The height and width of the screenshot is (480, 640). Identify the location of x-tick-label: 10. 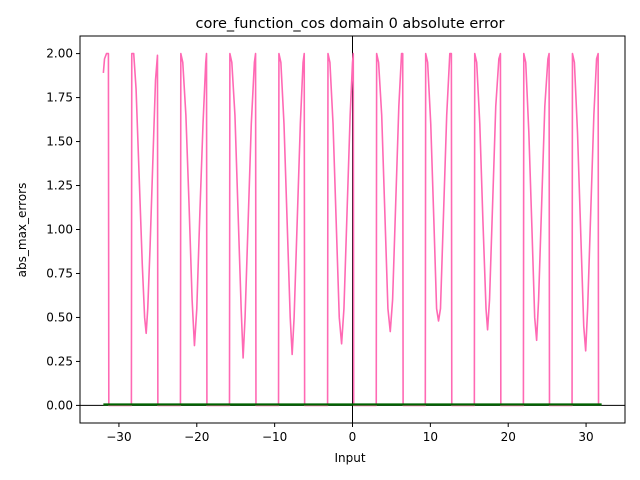
(430, 437).